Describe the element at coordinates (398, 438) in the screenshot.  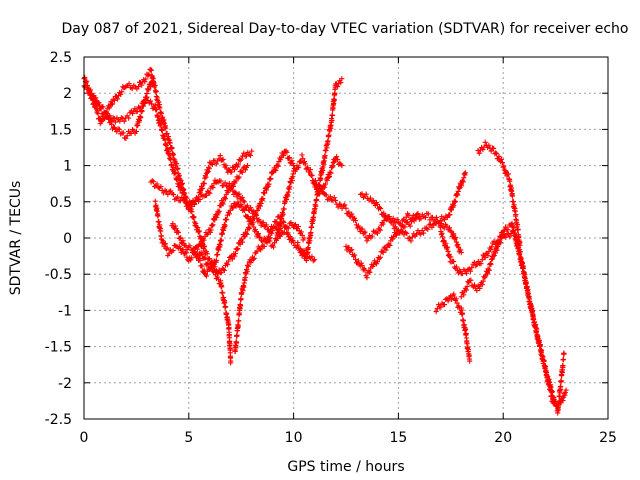
I see `x-tick-label: 15` at that location.